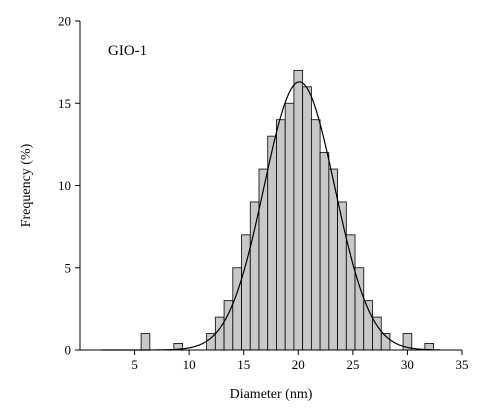 The width and height of the screenshot is (500, 416). What do you see at coordinates (127, 51) in the screenshot?
I see `sample-annotation: GIO-1` at bounding box center [127, 51].